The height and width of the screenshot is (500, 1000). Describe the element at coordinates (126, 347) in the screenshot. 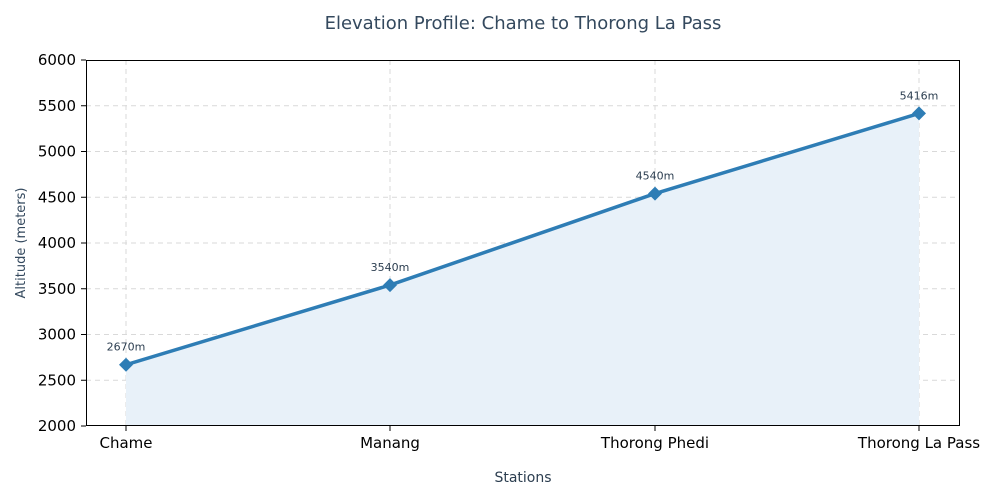

I see `data-label-0: 2670m` at that location.